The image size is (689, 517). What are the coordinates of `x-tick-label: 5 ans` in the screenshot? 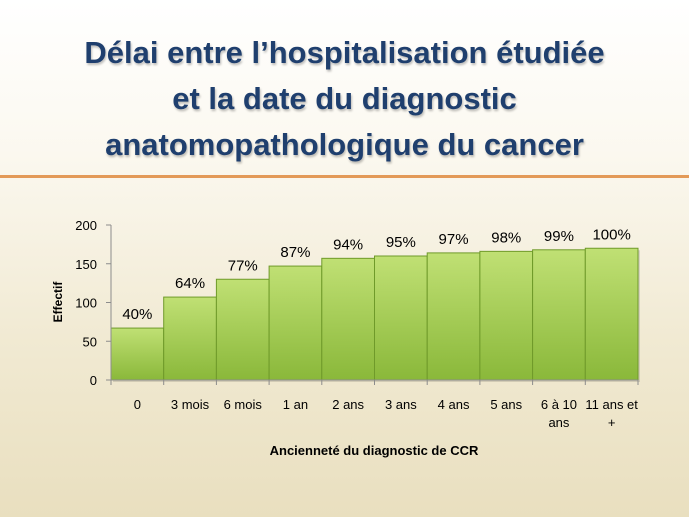 It's located at (506, 404).